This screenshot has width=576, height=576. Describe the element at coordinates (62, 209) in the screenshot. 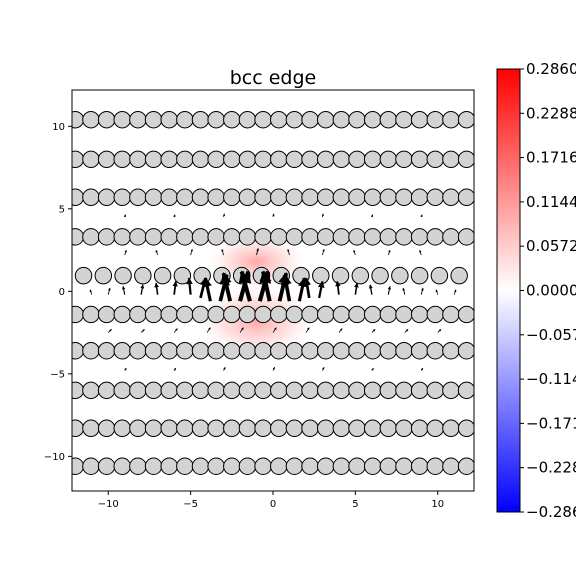

I see `y-tick-label: 5` at that location.